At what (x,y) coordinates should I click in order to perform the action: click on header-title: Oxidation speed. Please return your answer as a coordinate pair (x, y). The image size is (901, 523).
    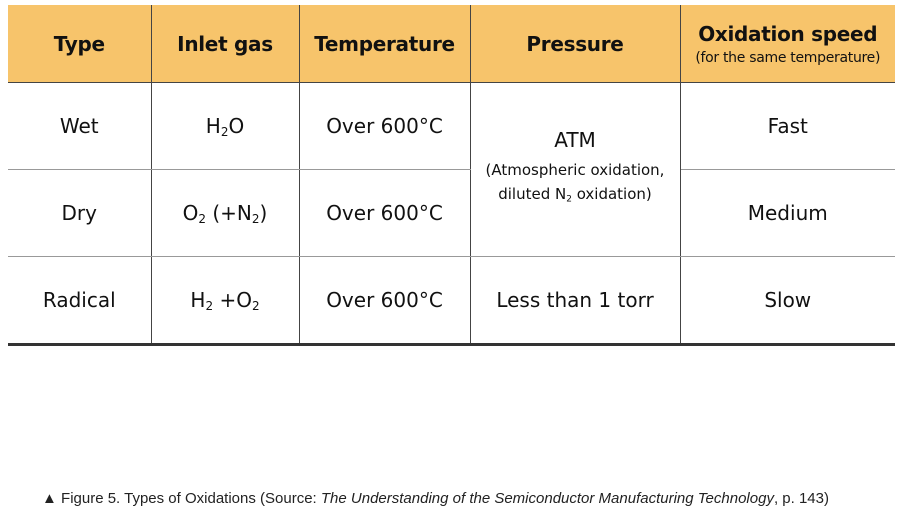
    Looking at the image, I should click on (788, 33).